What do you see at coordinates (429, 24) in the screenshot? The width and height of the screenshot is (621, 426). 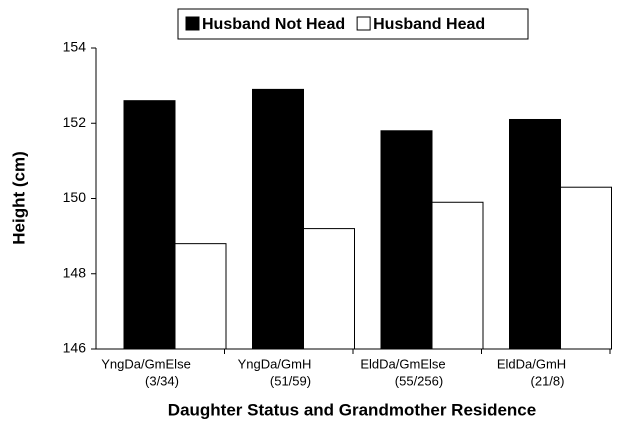 I see `legend-label: Husband Head` at bounding box center [429, 24].